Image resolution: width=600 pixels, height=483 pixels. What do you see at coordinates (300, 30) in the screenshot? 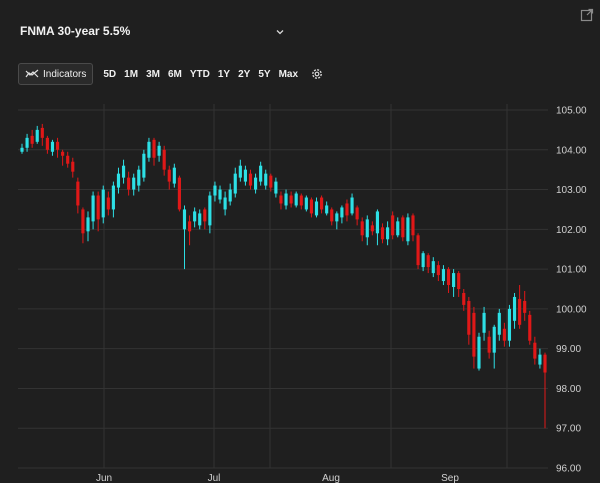
I see `chart-header: FNMA 30-year 5.5%` at bounding box center [300, 30].